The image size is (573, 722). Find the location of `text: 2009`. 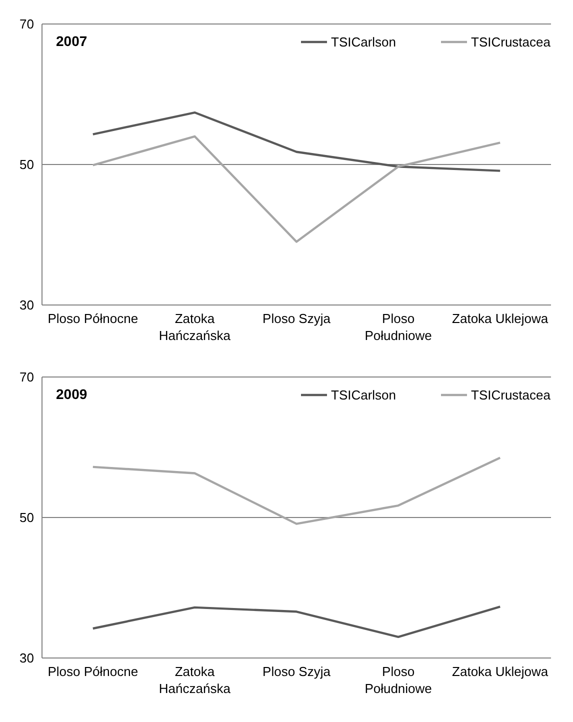

text: 2009 is located at coordinates (72, 394).